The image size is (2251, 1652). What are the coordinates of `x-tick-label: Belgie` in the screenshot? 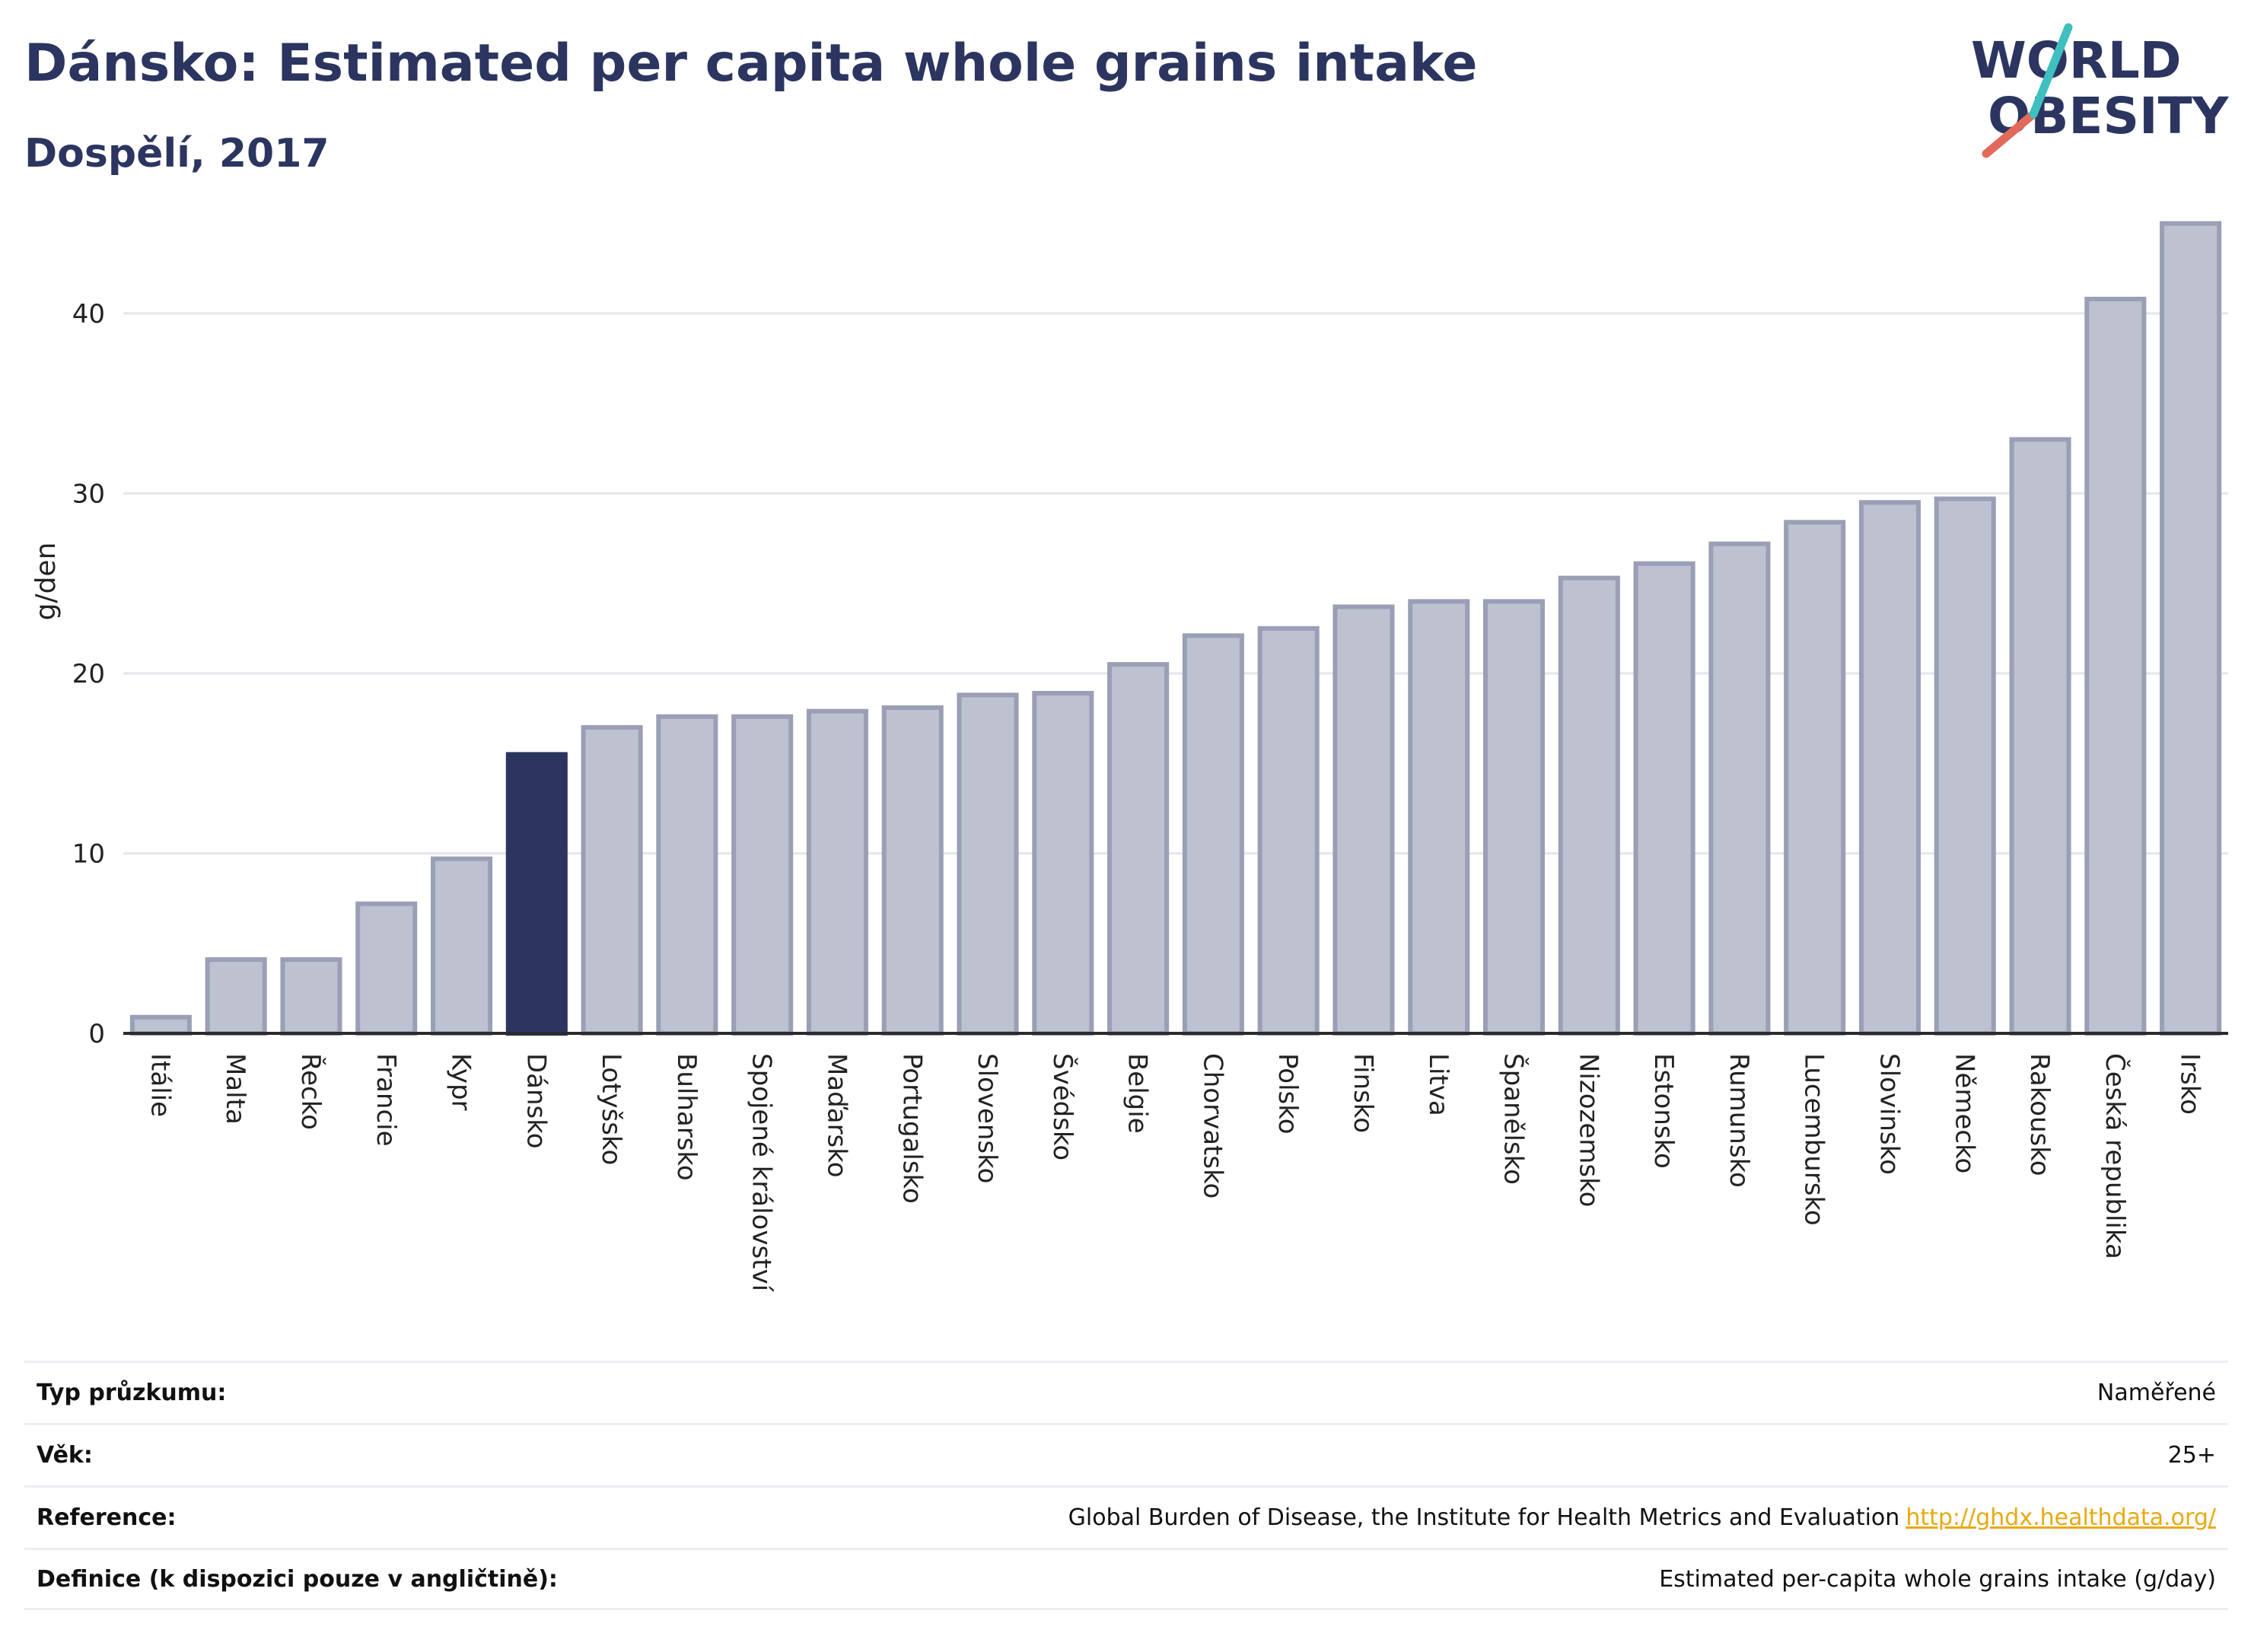 It's located at (1137, 1093).